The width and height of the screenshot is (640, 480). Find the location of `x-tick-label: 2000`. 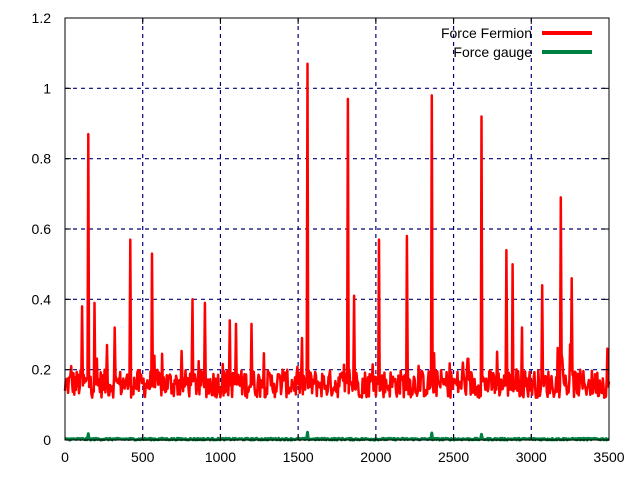

x-tick-label: 2000 is located at coordinates (375, 457).